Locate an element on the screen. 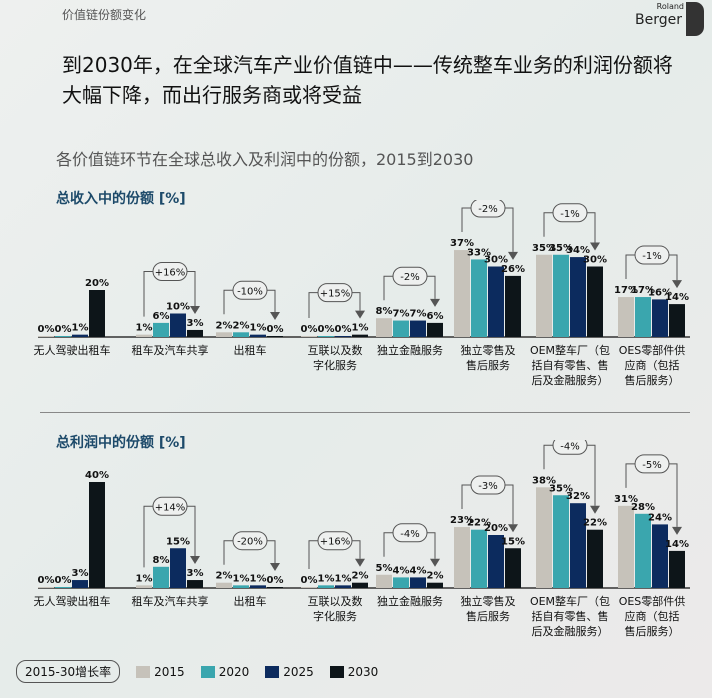  category-label: 出租车 is located at coordinates (250, 350).